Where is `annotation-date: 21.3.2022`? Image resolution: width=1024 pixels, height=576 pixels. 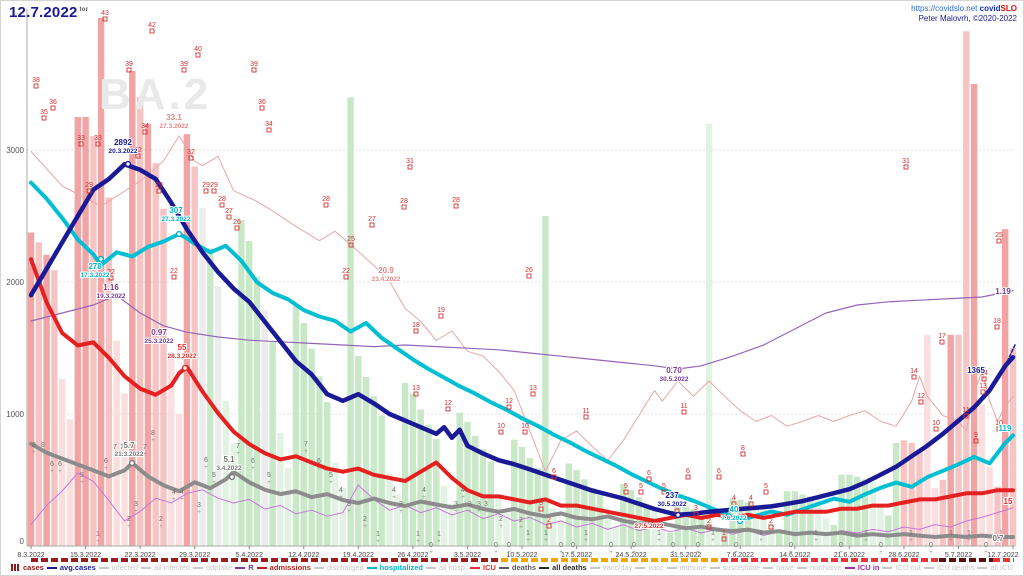 annotation-date: 21.3.2022 is located at coordinates (129, 454).